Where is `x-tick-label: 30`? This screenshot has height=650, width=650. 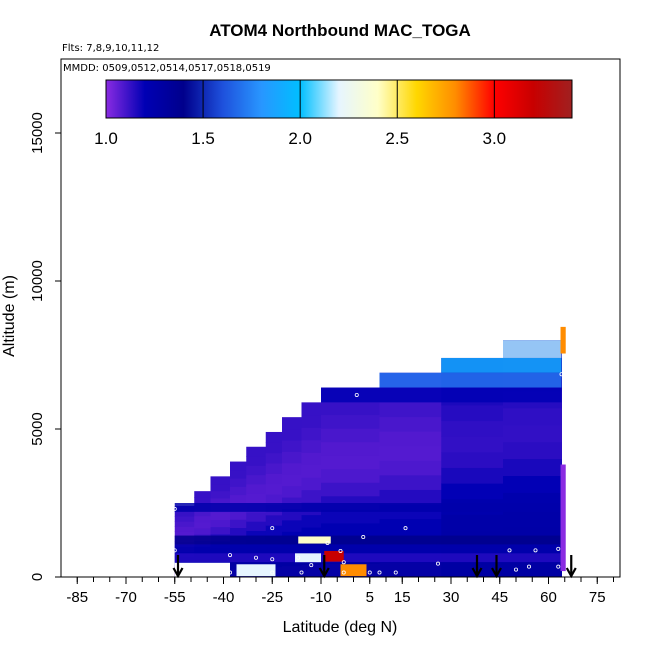
x-tick-label: 30 is located at coordinates (451, 597).